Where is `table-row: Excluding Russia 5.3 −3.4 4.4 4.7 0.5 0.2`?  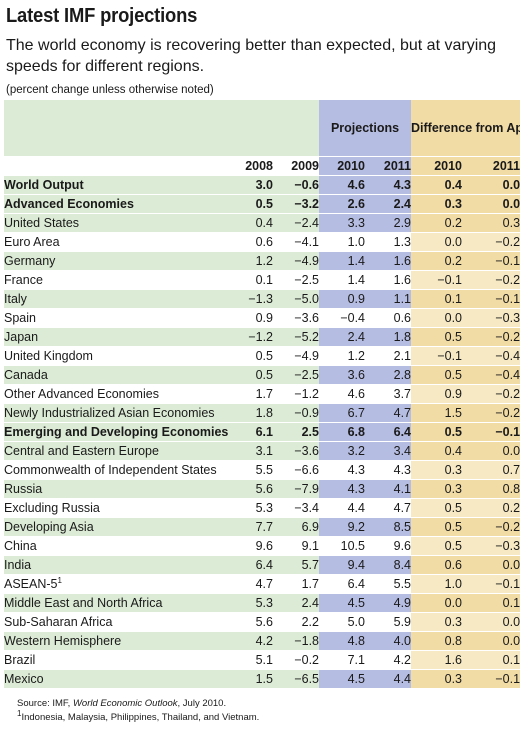
table-row: Excluding Russia 5.3 −3.4 4.4 4.7 0.5 0.2 is located at coordinates (262, 508).